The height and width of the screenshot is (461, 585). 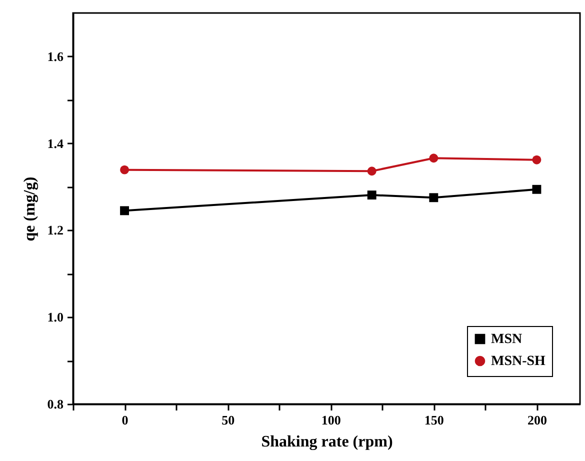 What do you see at coordinates (327, 442) in the screenshot?
I see `x-axis-title: Shaking rate (rpm)` at bounding box center [327, 442].